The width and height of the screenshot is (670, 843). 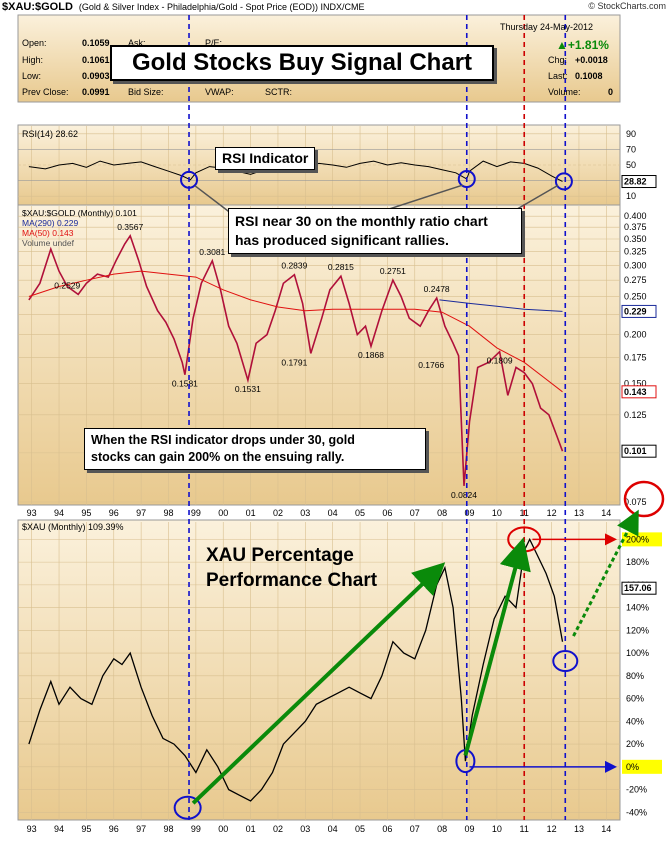 What do you see at coordinates (635, 311) in the screenshot?
I see `ratio-ma290-last: 0.229` at bounding box center [635, 311].